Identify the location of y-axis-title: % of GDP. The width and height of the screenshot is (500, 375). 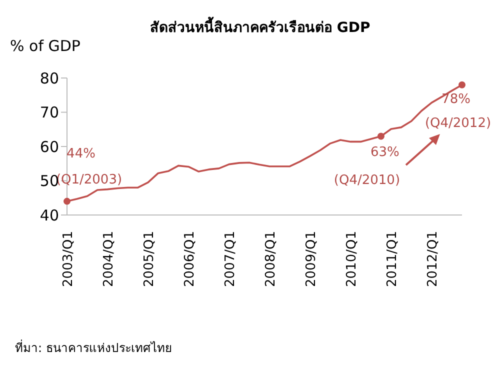
(45, 46).